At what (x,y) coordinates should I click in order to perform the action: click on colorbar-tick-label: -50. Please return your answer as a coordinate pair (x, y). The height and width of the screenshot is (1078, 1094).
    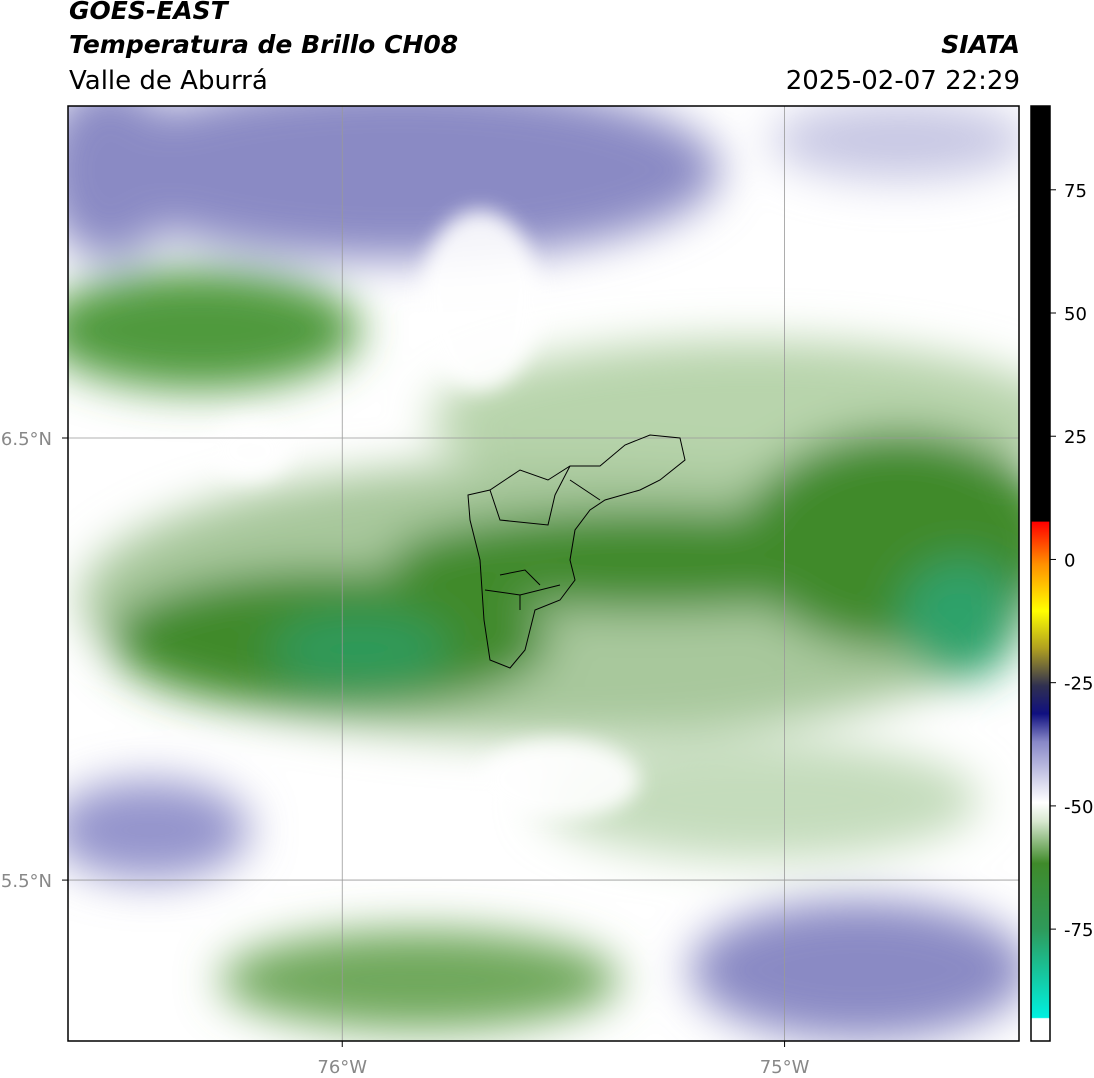
    Looking at the image, I should click on (1078, 807).